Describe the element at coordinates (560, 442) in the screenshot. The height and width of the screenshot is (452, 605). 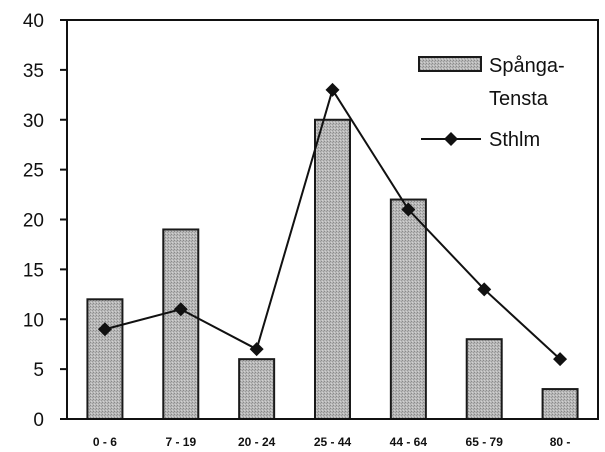
I see `x-tick-label: 80 -` at that location.